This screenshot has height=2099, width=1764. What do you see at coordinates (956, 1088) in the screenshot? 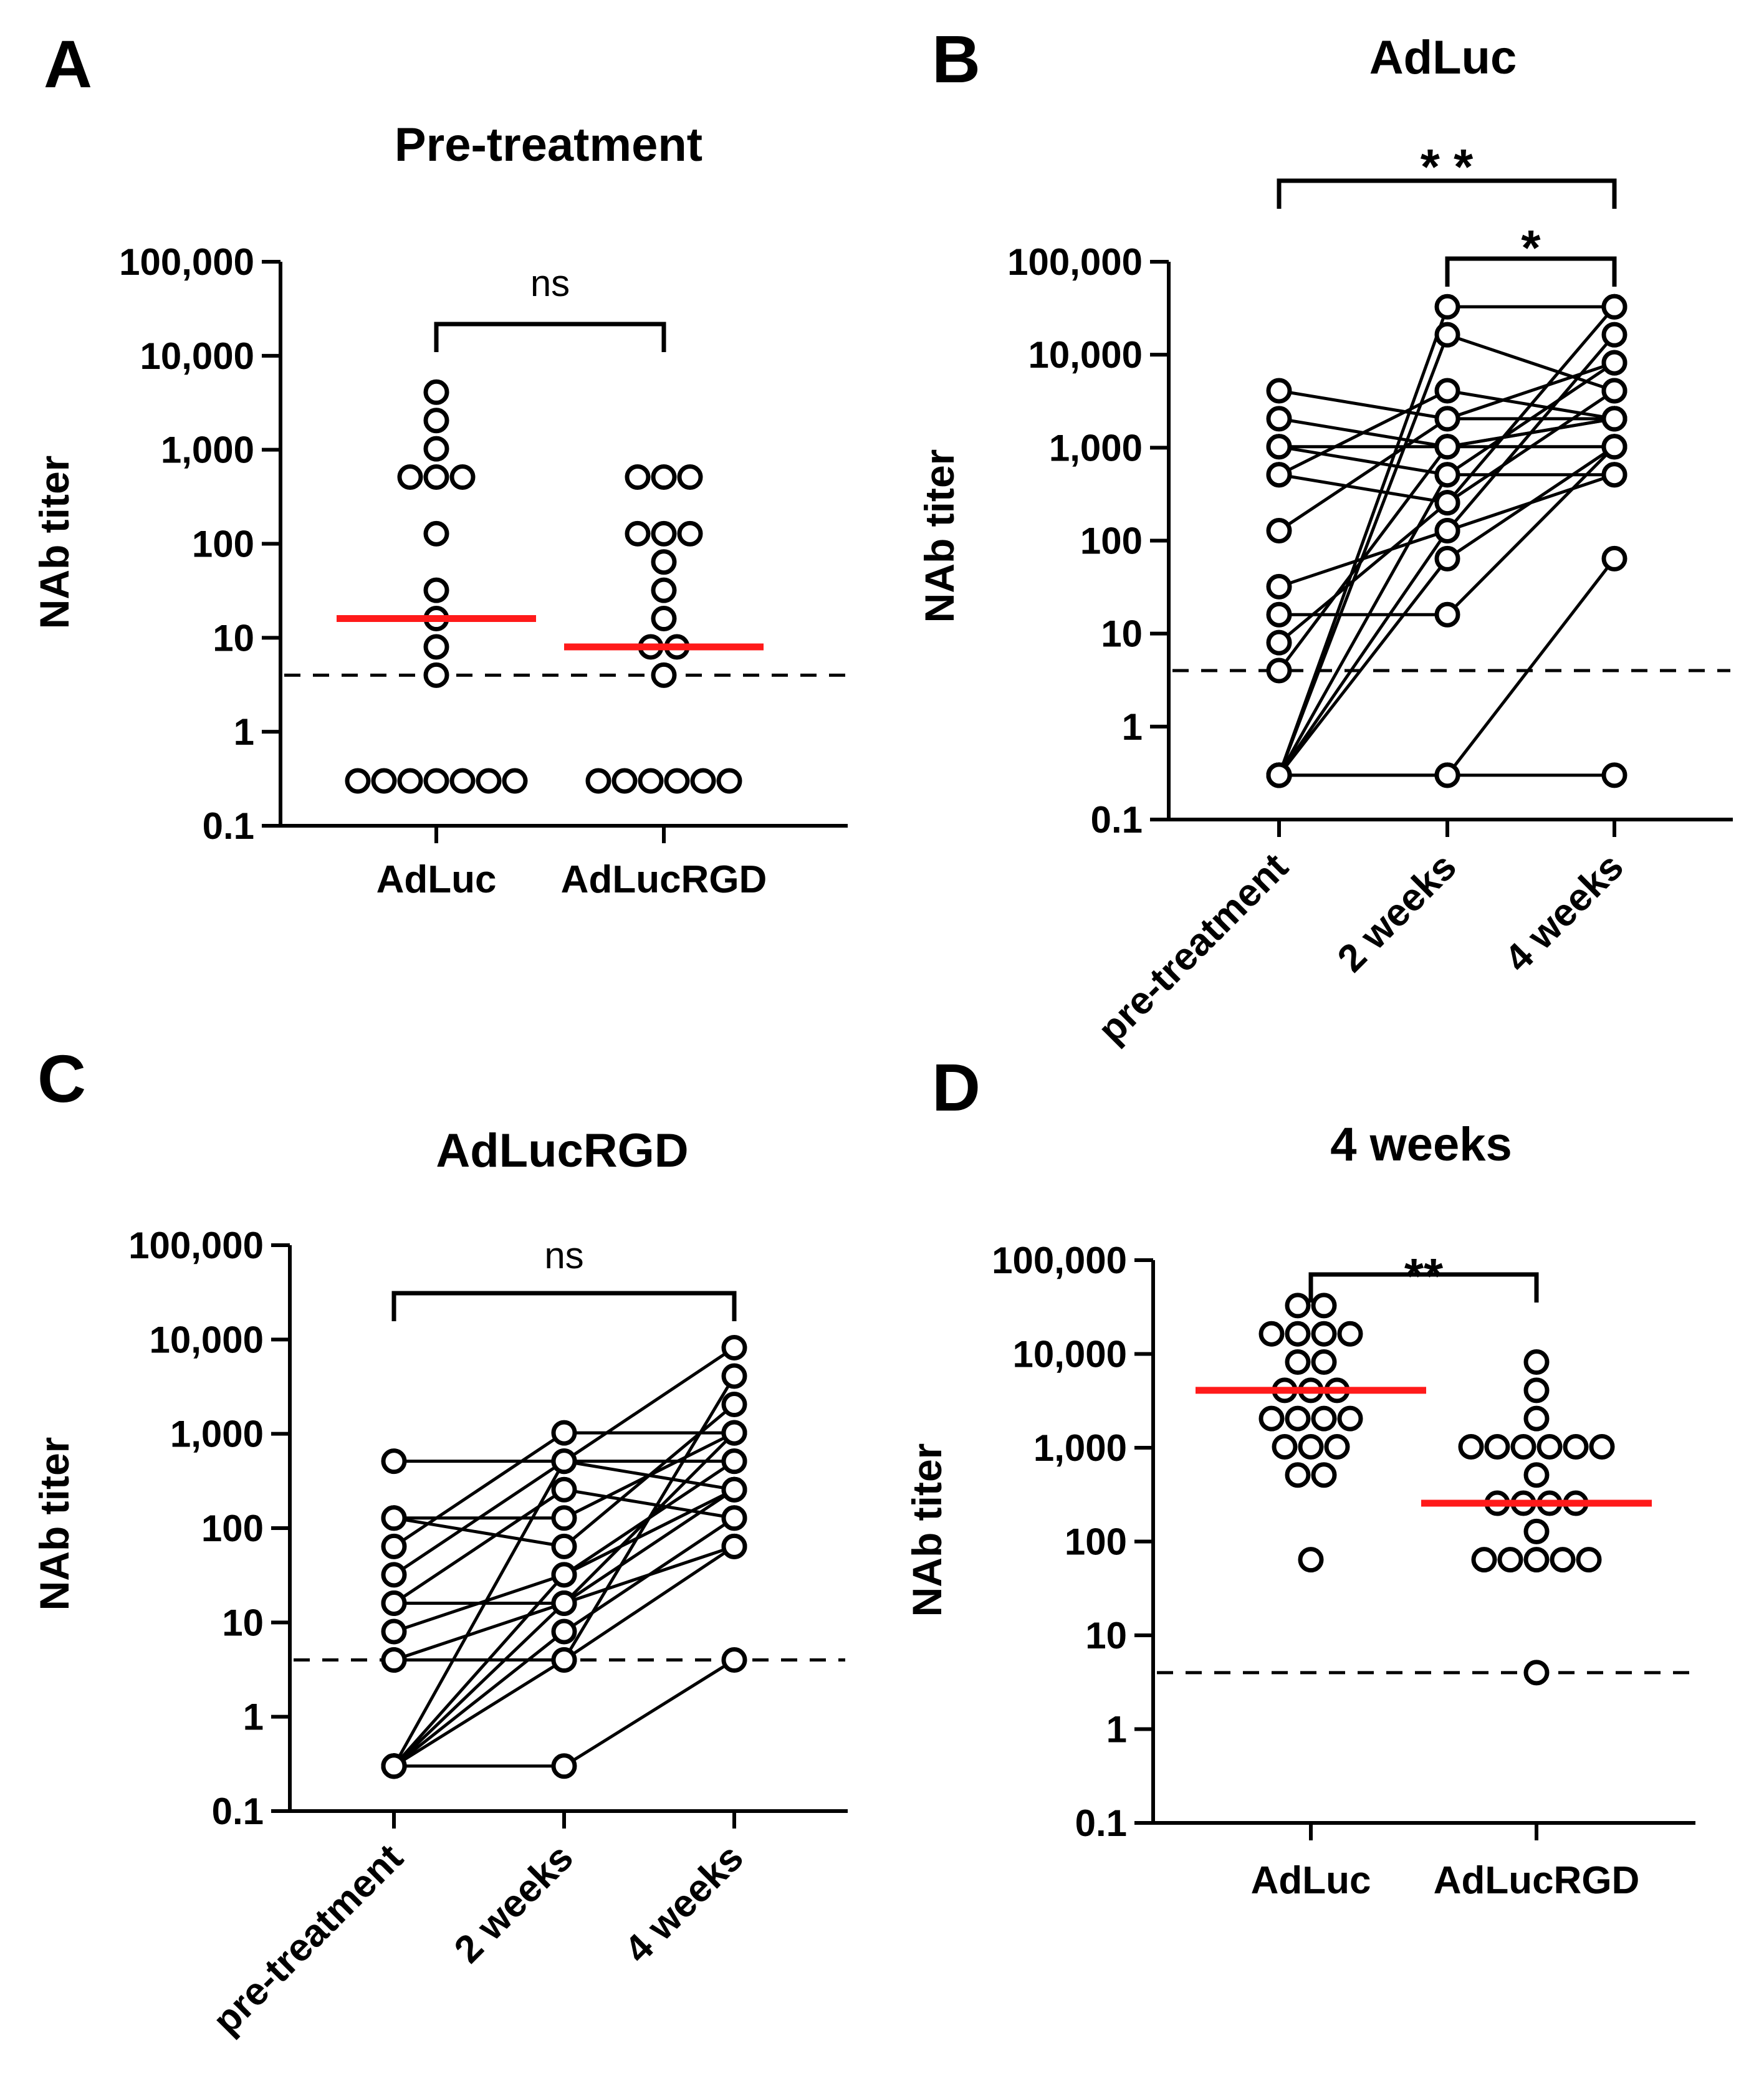
I see `panel-letter: D` at bounding box center [956, 1088].